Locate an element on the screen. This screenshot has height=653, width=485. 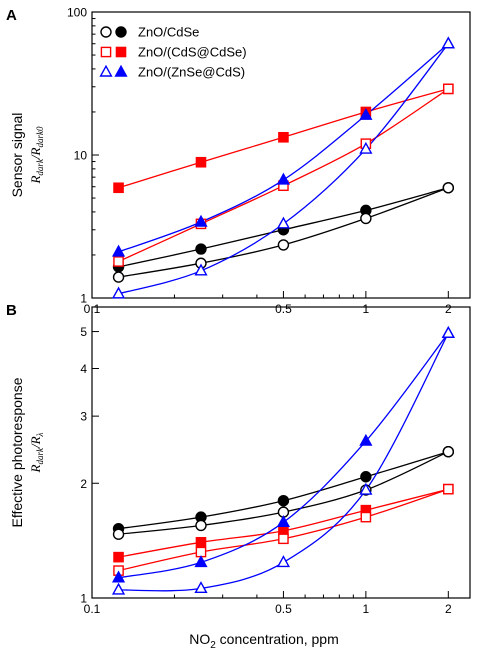
y-tick-label: 3 is located at coordinates (83, 417).